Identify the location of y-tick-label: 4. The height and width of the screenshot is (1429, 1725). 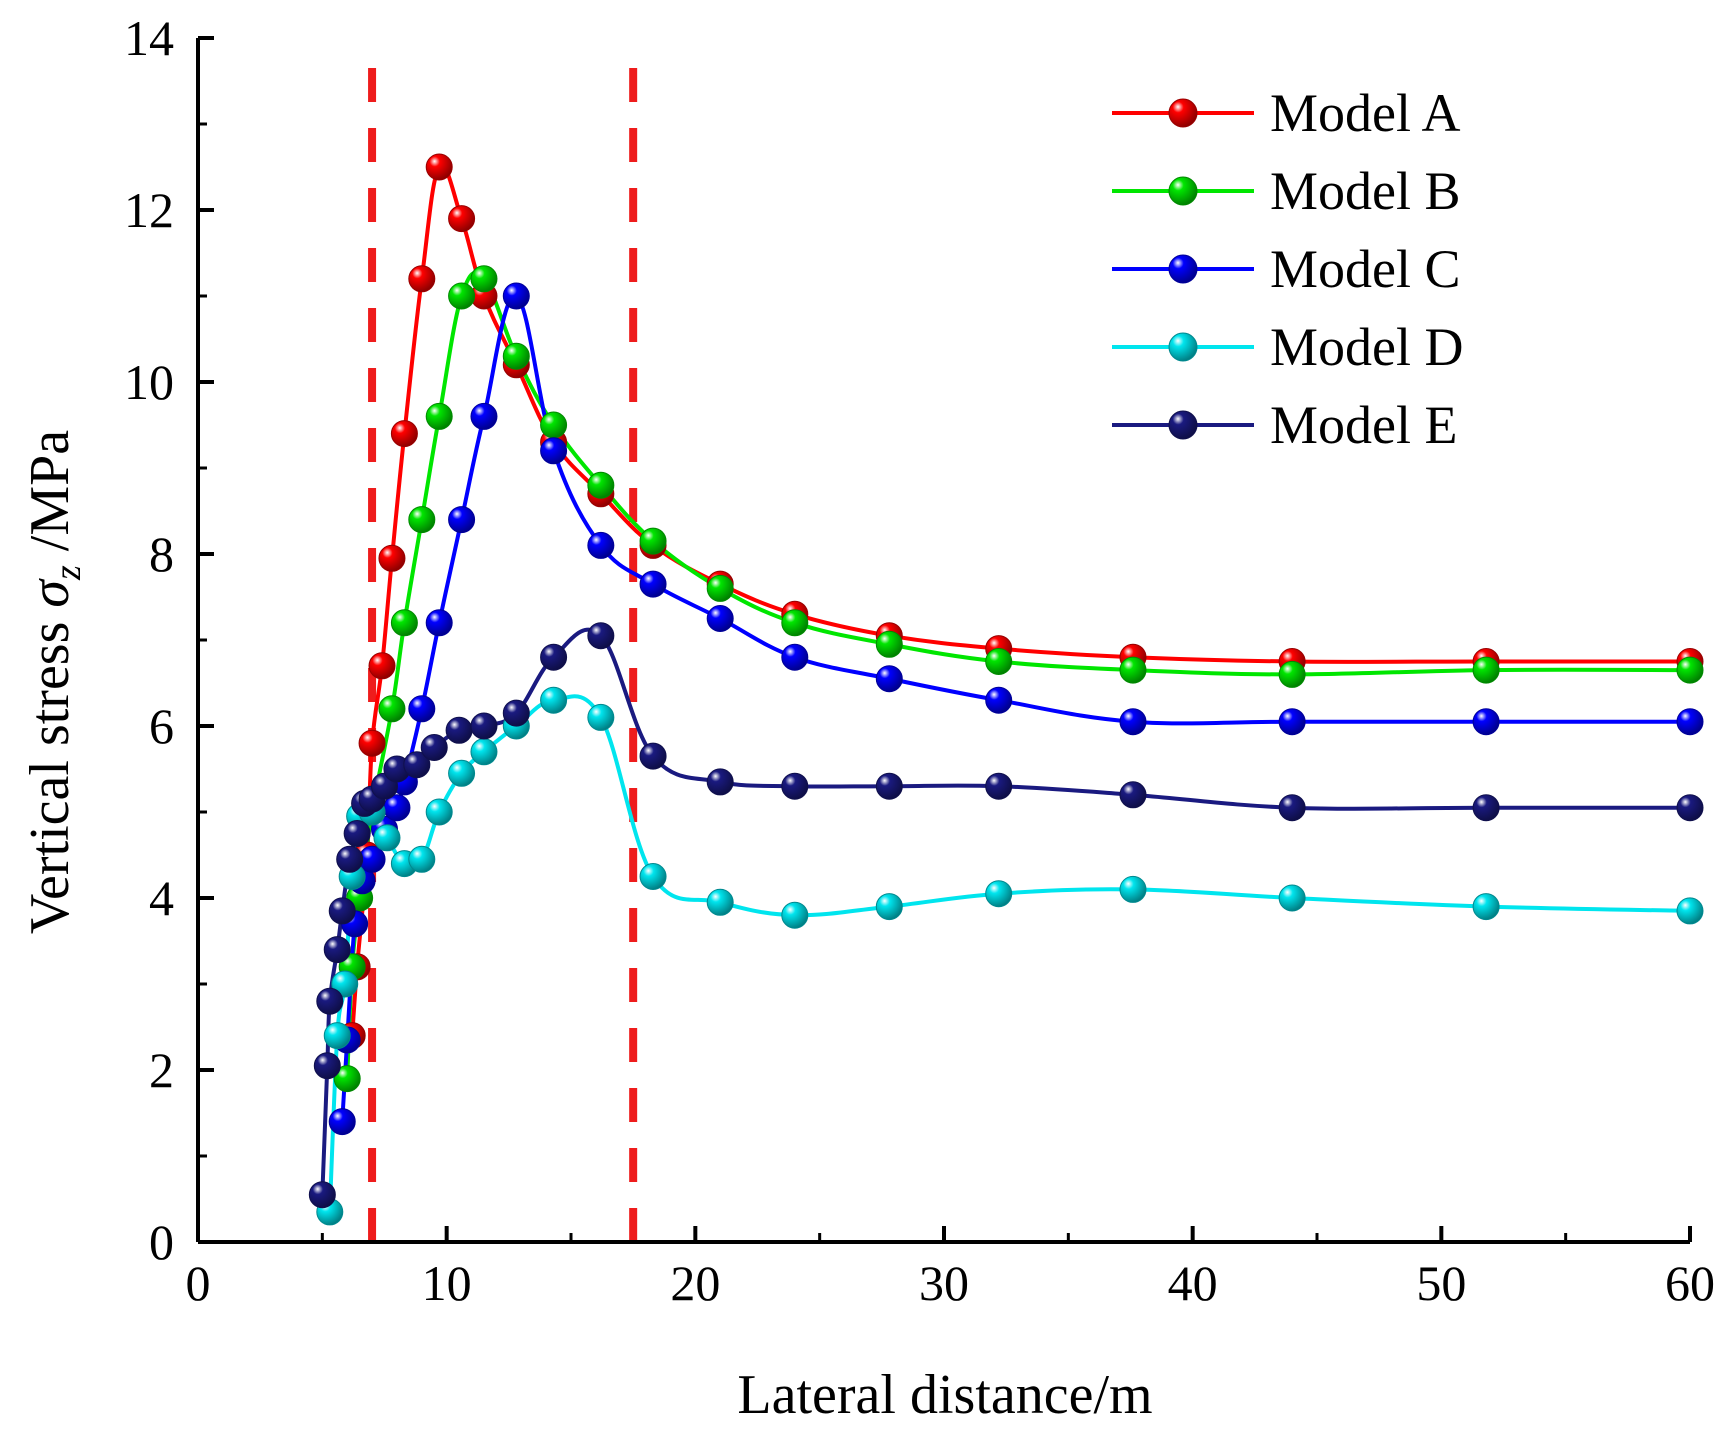
(161, 898).